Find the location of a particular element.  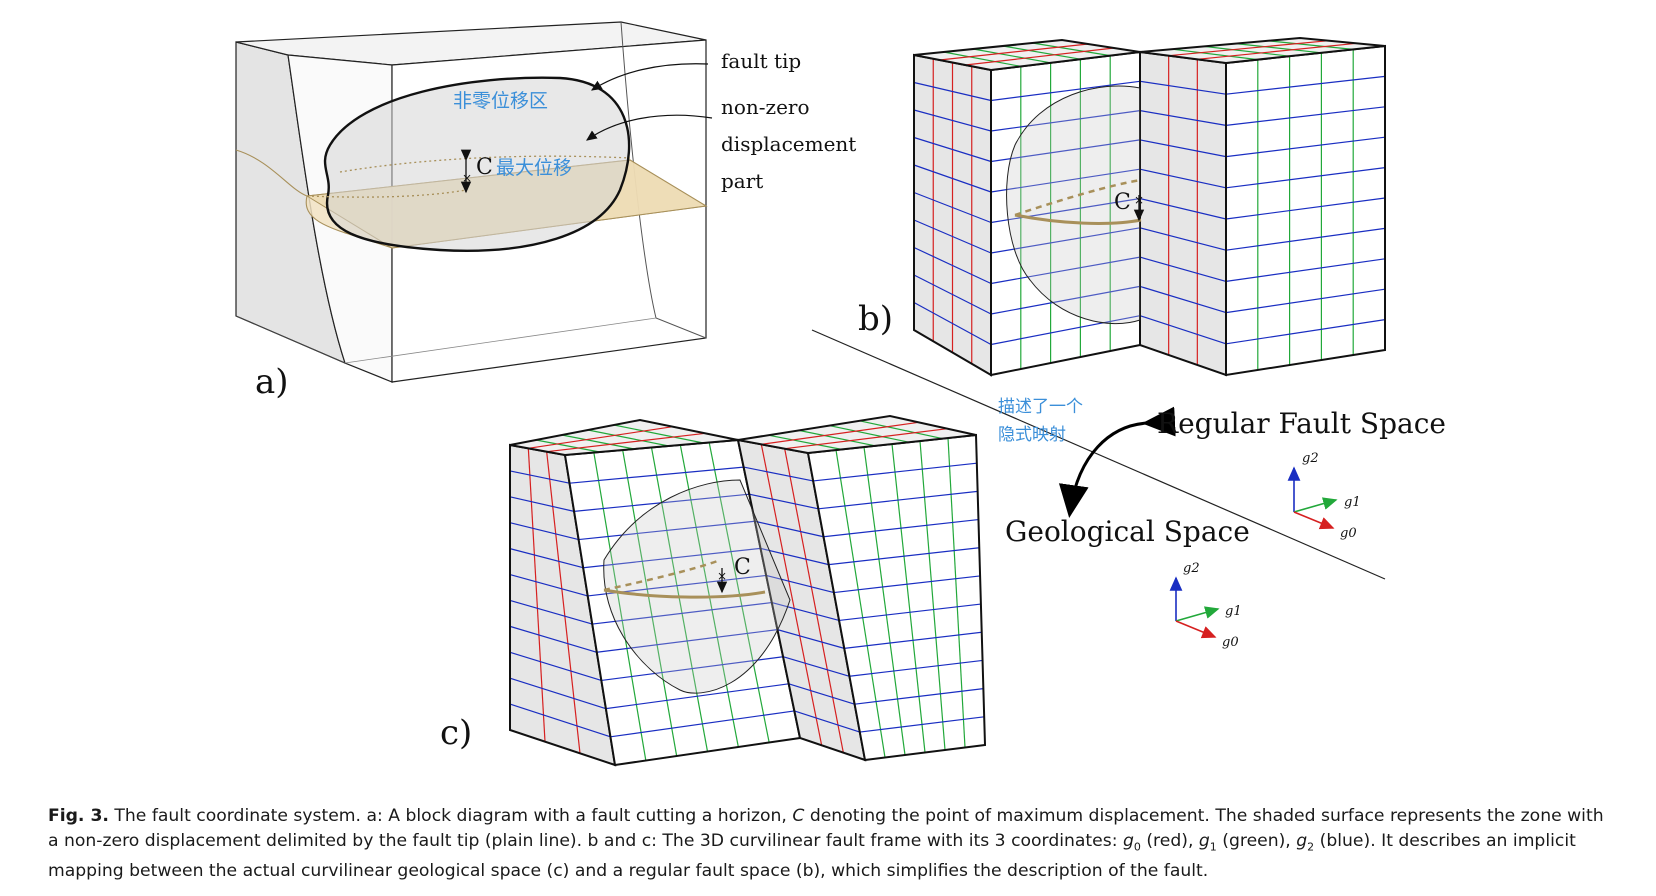

fault-tip-label: fault tip is located at coordinates (761, 61).